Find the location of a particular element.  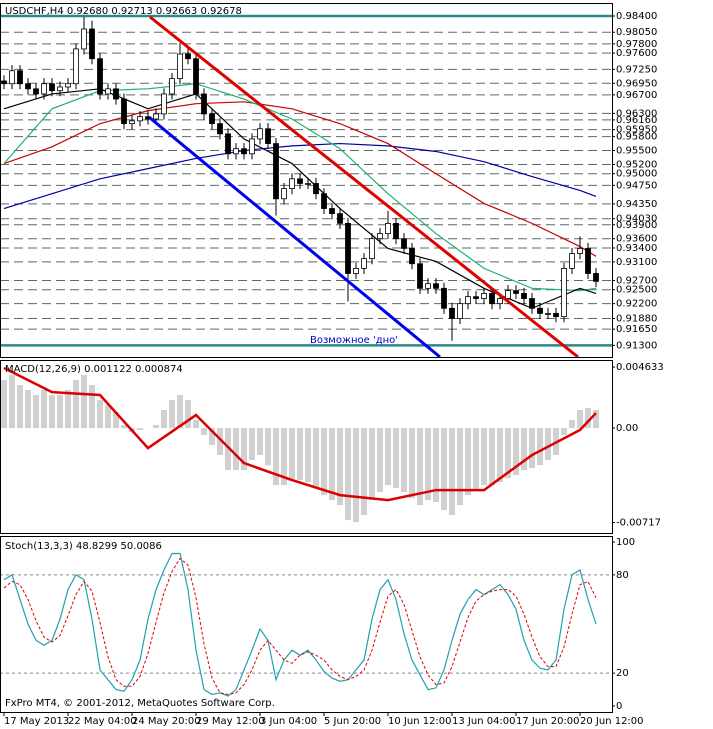

y-tick-label: 0.91880 is located at coordinates (636, 318).